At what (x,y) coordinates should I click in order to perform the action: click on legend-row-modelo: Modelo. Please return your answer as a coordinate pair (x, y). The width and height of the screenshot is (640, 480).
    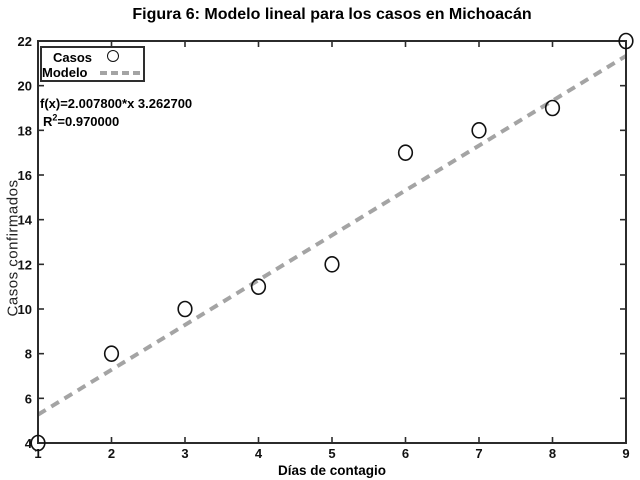
    Looking at the image, I should click on (92, 72).